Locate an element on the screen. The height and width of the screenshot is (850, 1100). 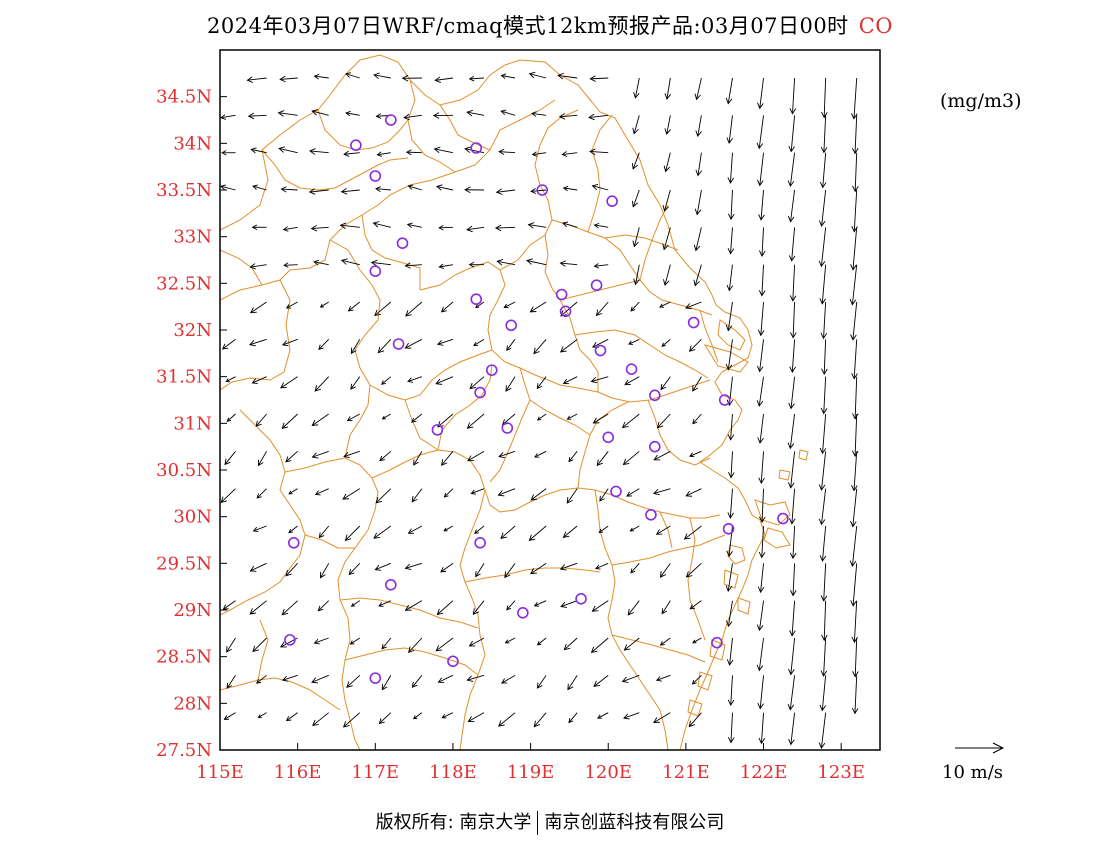
y-tick-label: 31N is located at coordinates (192, 423).